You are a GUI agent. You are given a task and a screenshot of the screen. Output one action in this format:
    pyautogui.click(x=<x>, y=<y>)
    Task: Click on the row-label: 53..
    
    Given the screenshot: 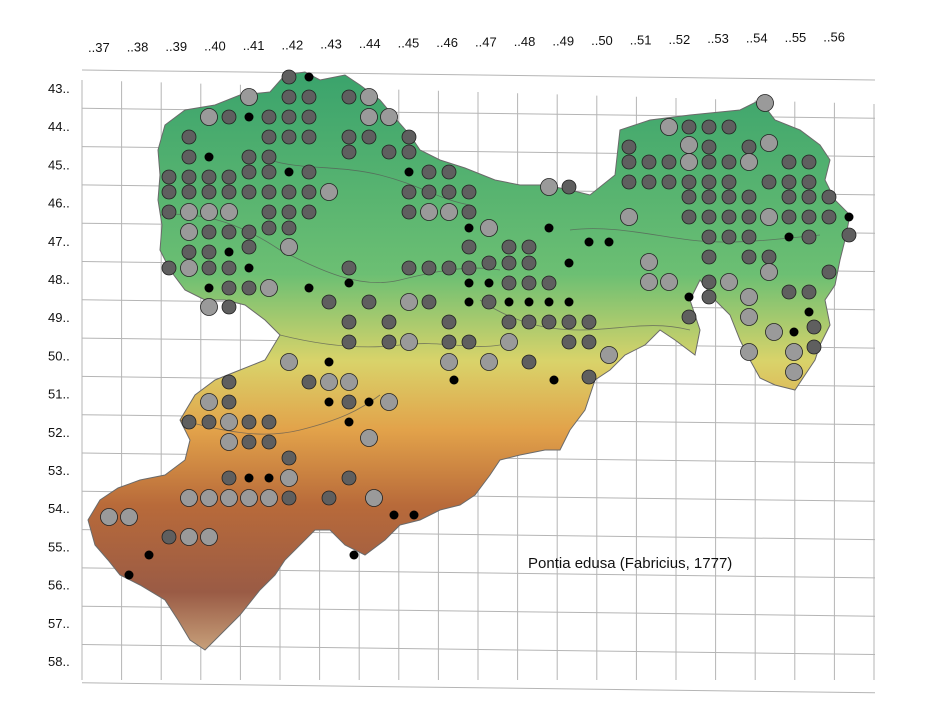 What is the action you would take?
    pyautogui.click(x=59, y=470)
    